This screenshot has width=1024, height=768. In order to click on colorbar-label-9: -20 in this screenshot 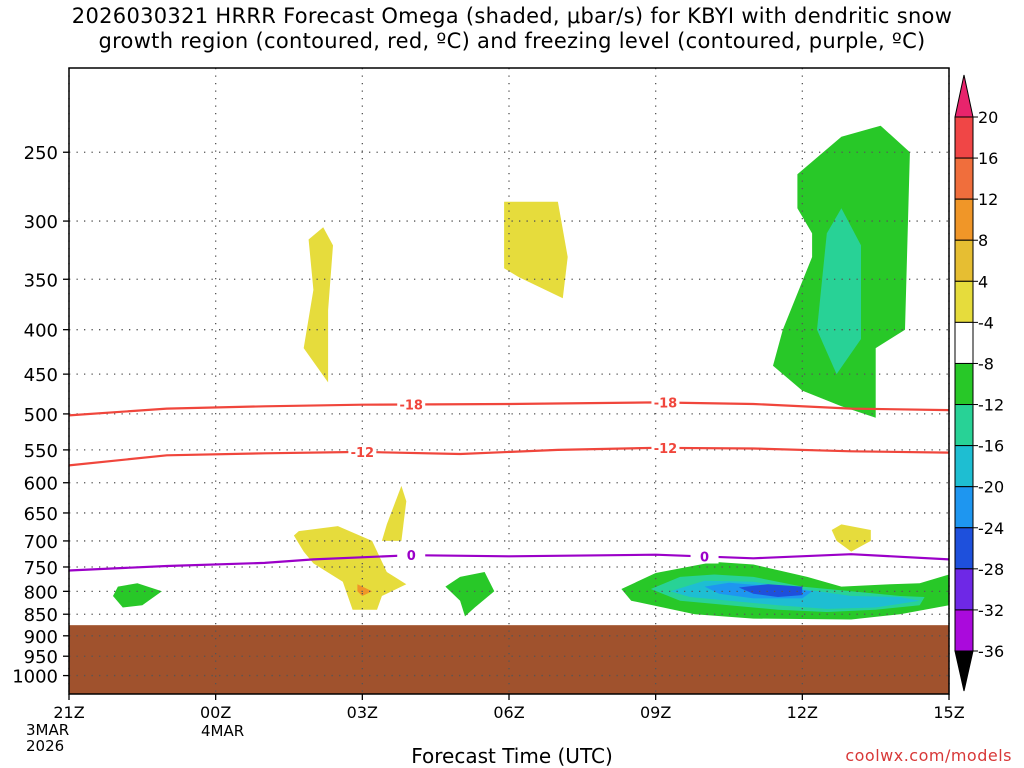, I will do `click(991, 487)`.